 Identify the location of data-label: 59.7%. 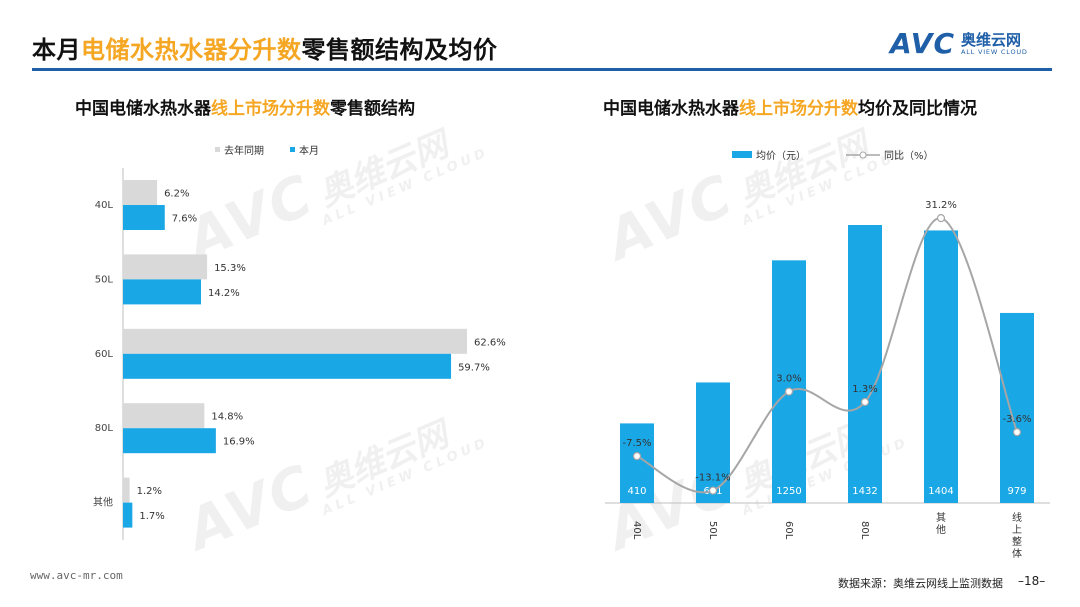
(474, 367).